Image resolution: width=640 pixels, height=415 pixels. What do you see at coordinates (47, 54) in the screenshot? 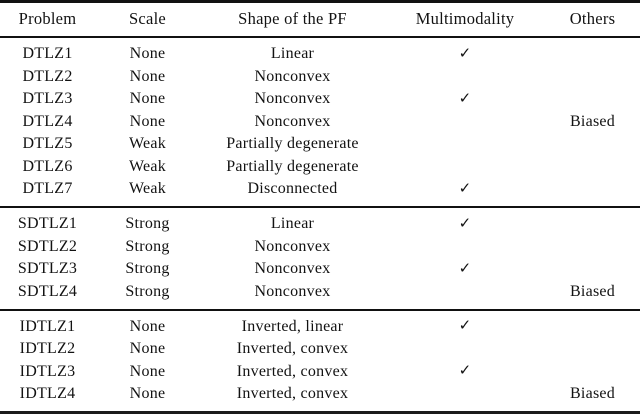
I see `cell-problem: DTLZ1` at bounding box center [47, 54].